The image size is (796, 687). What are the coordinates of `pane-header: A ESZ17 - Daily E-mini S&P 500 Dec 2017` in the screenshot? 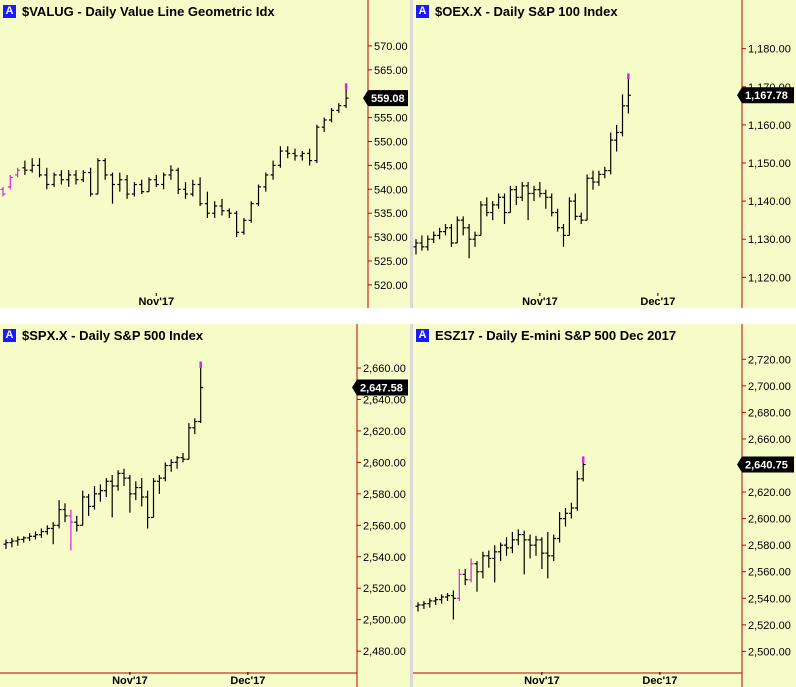 It's located at (544, 335).